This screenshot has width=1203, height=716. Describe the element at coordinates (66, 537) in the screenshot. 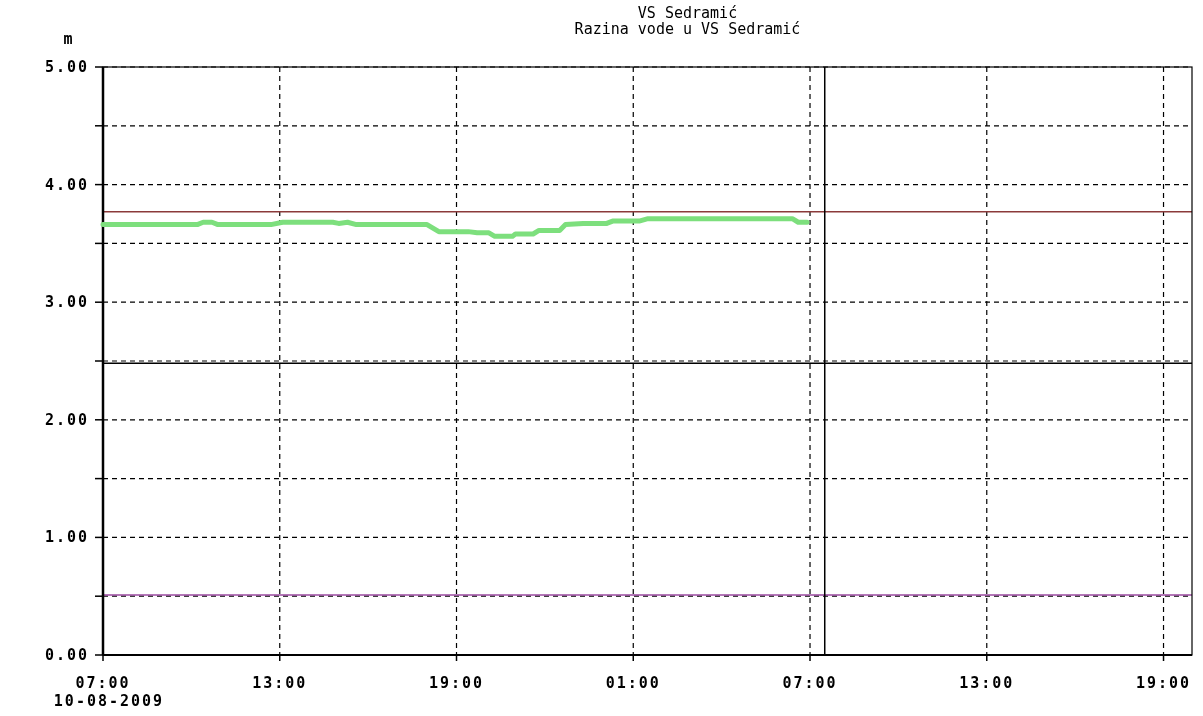

I see `y-tick-label: 1.00` at that location.